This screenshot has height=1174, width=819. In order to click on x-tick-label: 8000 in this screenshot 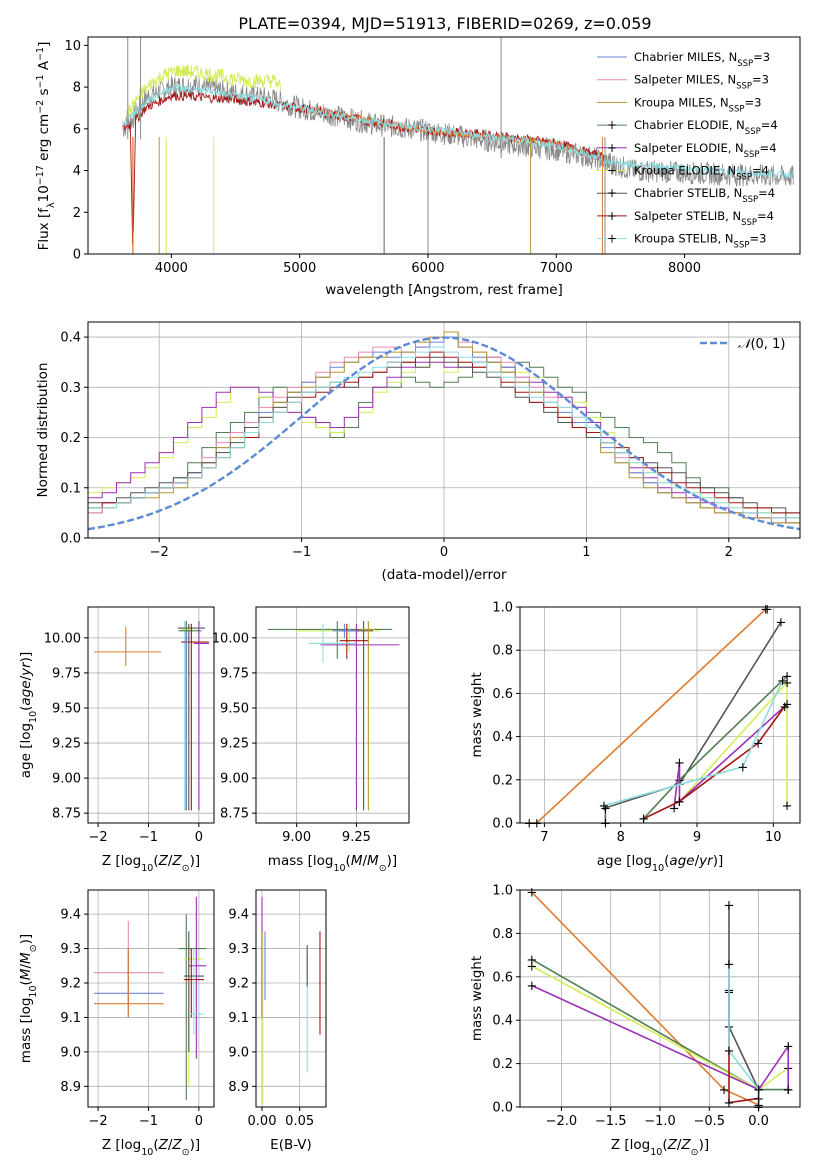, I will do `click(684, 268)`.